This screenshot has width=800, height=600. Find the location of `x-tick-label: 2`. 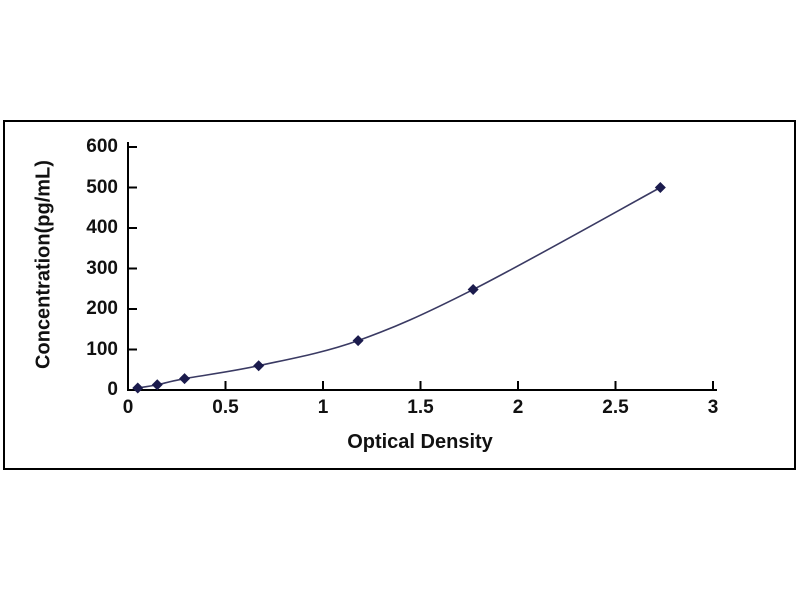

x-tick-label: 2 is located at coordinates (518, 407).